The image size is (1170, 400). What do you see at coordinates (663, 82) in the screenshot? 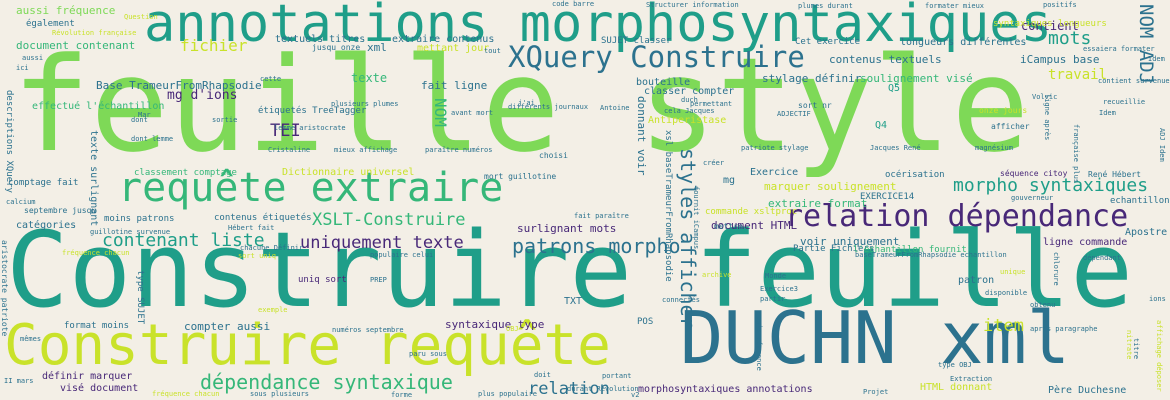
I see `word: bouteille` at bounding box center [663, 82].